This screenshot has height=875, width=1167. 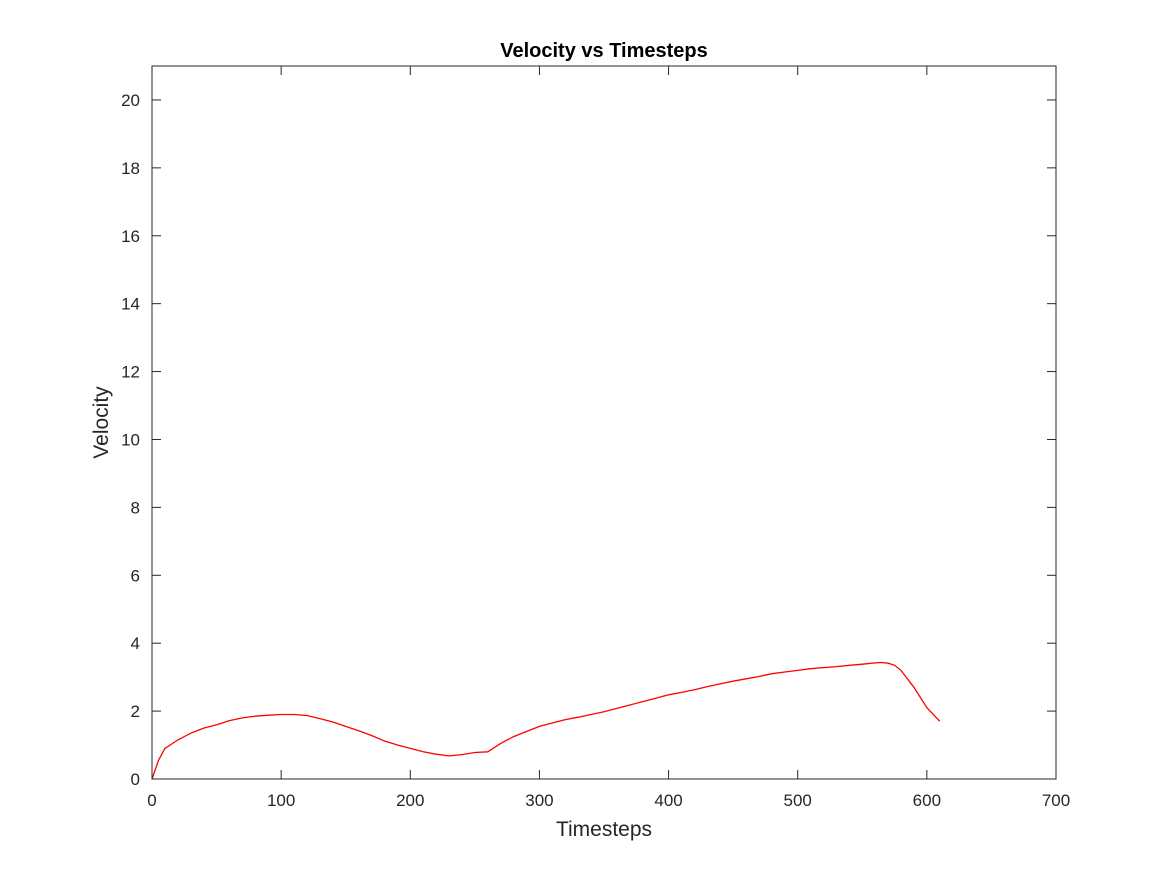 What do you see at coordinates (135, 507) in the screenshot?
I see `y-tick-label: 8` at bounding box center [135, 507].